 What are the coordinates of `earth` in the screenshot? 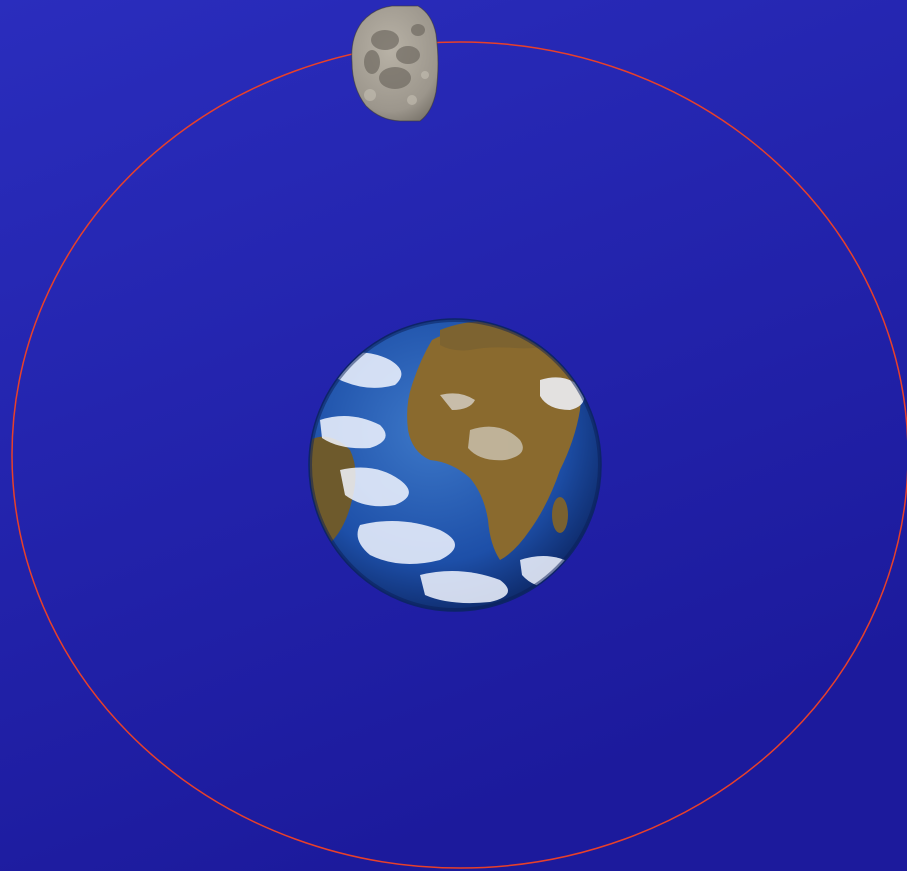 It's located at (455, 465).